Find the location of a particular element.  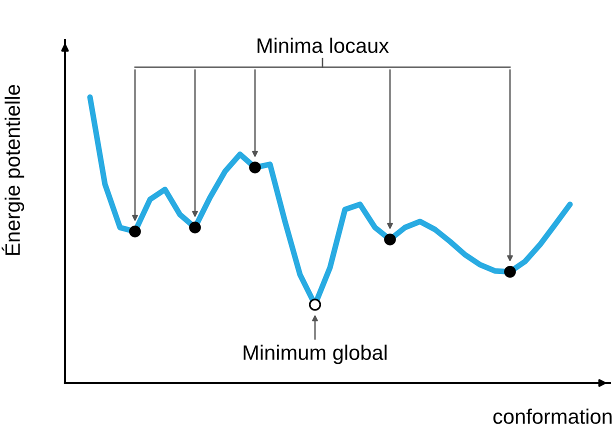

y-axis-title: Énergie potentielle is located at coordinates (13, 169).